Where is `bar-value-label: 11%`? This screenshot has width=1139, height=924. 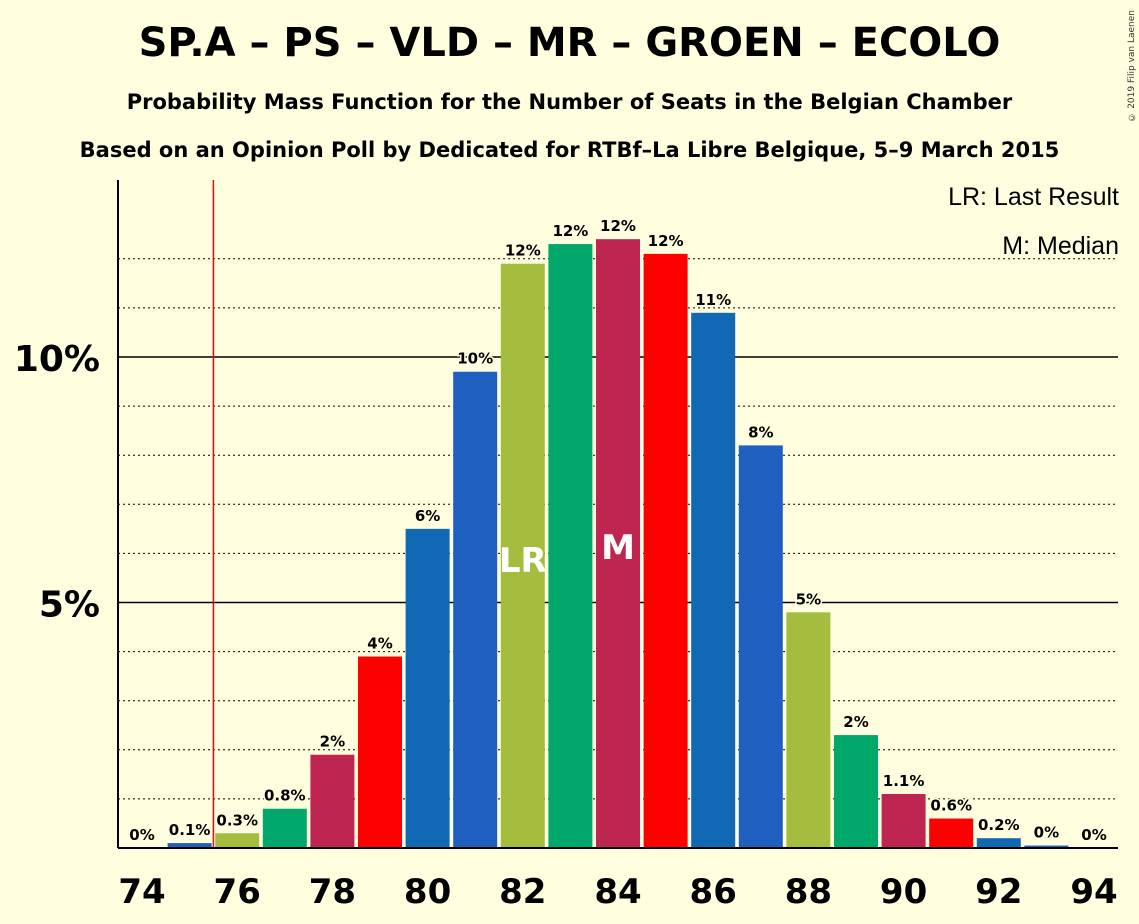 bar-value-label: 11% is located at coordinates (713, 300).